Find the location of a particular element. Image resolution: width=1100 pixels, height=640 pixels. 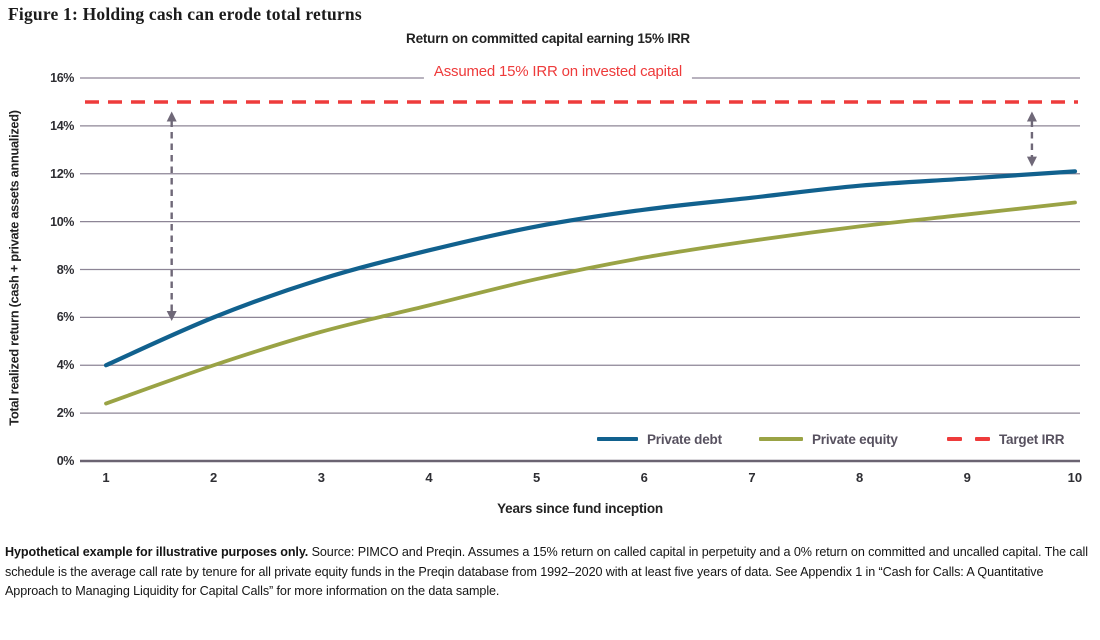

legend-item-private-debt: Private debt is located at coordinates (659, 439).